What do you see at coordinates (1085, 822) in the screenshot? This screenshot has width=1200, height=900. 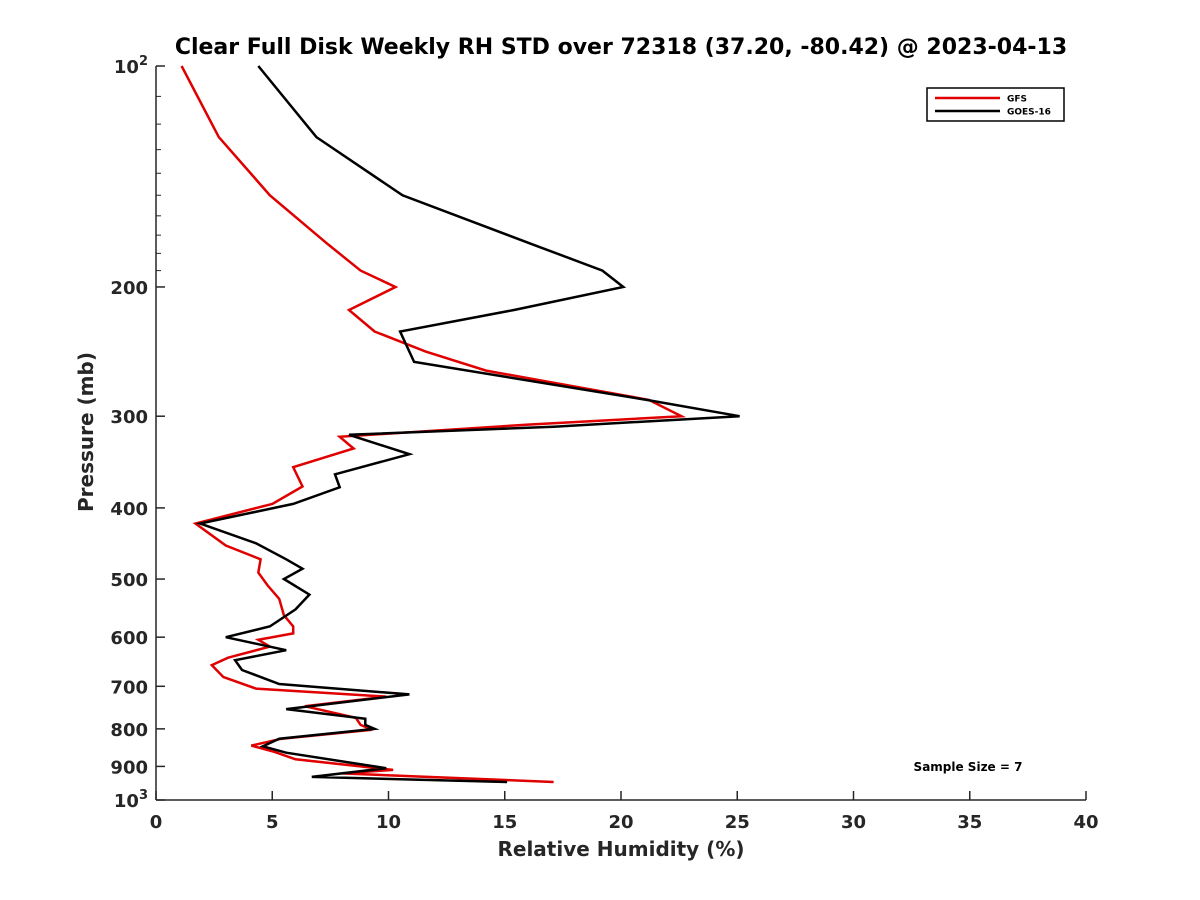 I see `x-tick-label: 40` at bounding box center [1085, 822].